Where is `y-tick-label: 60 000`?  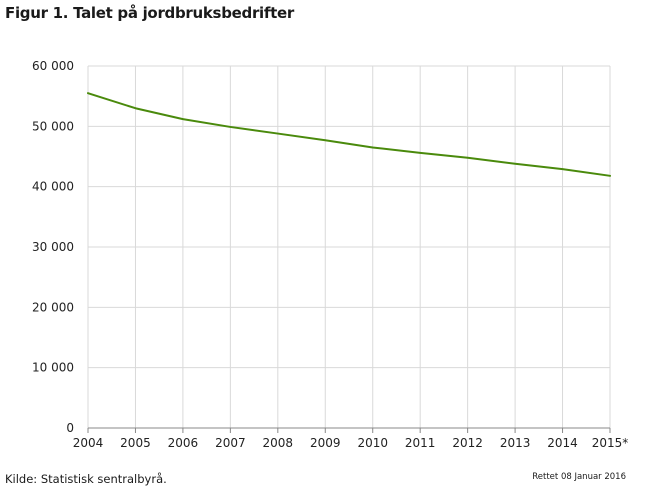 y-tick-label: 60 000 is located at coordinates (53, 66).